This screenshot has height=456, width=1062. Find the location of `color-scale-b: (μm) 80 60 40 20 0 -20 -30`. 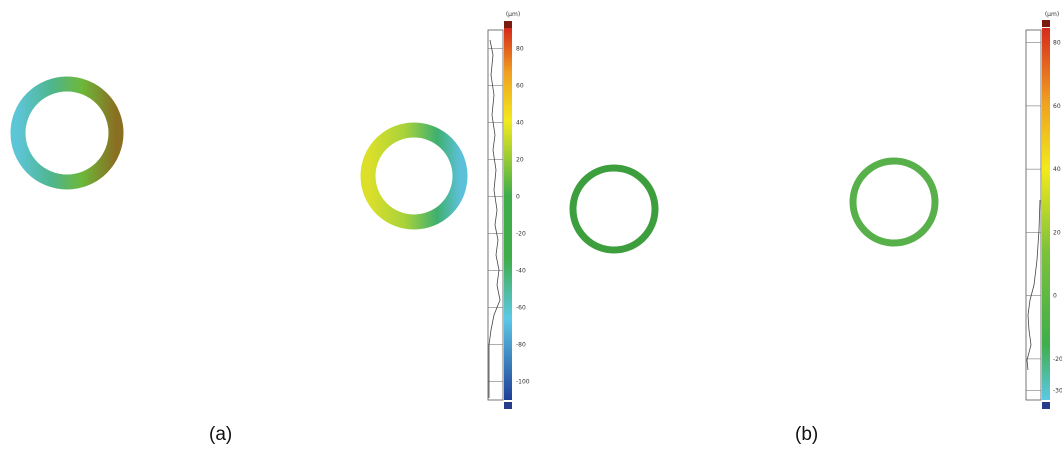

color-scale-b: (μm) 80 60 40 20 0 -20 -30 is located at coordinates (1043, 210).